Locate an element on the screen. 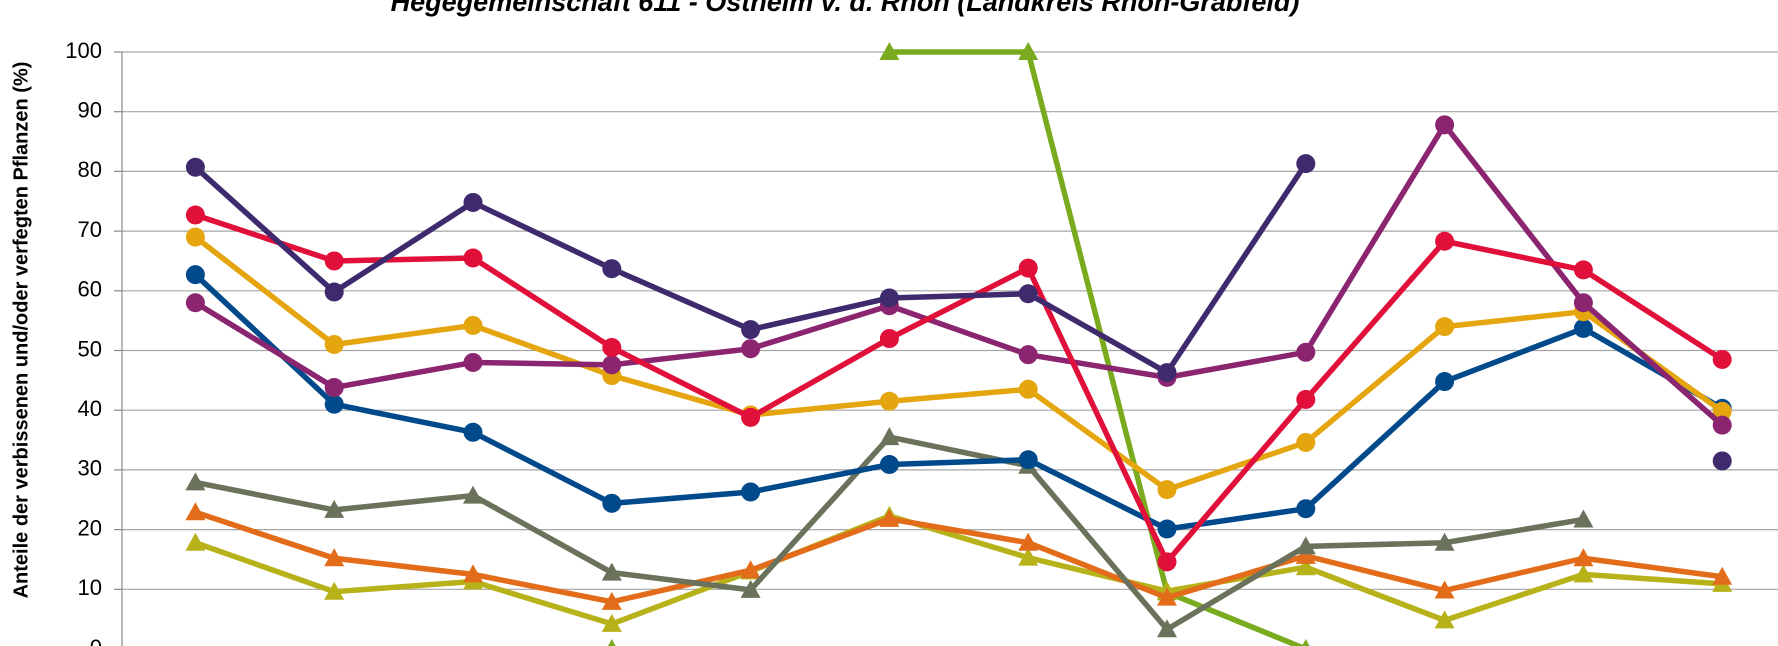 The image size is (1778, 646). y-tick-label: 50 is located at coordinates (90, 348).